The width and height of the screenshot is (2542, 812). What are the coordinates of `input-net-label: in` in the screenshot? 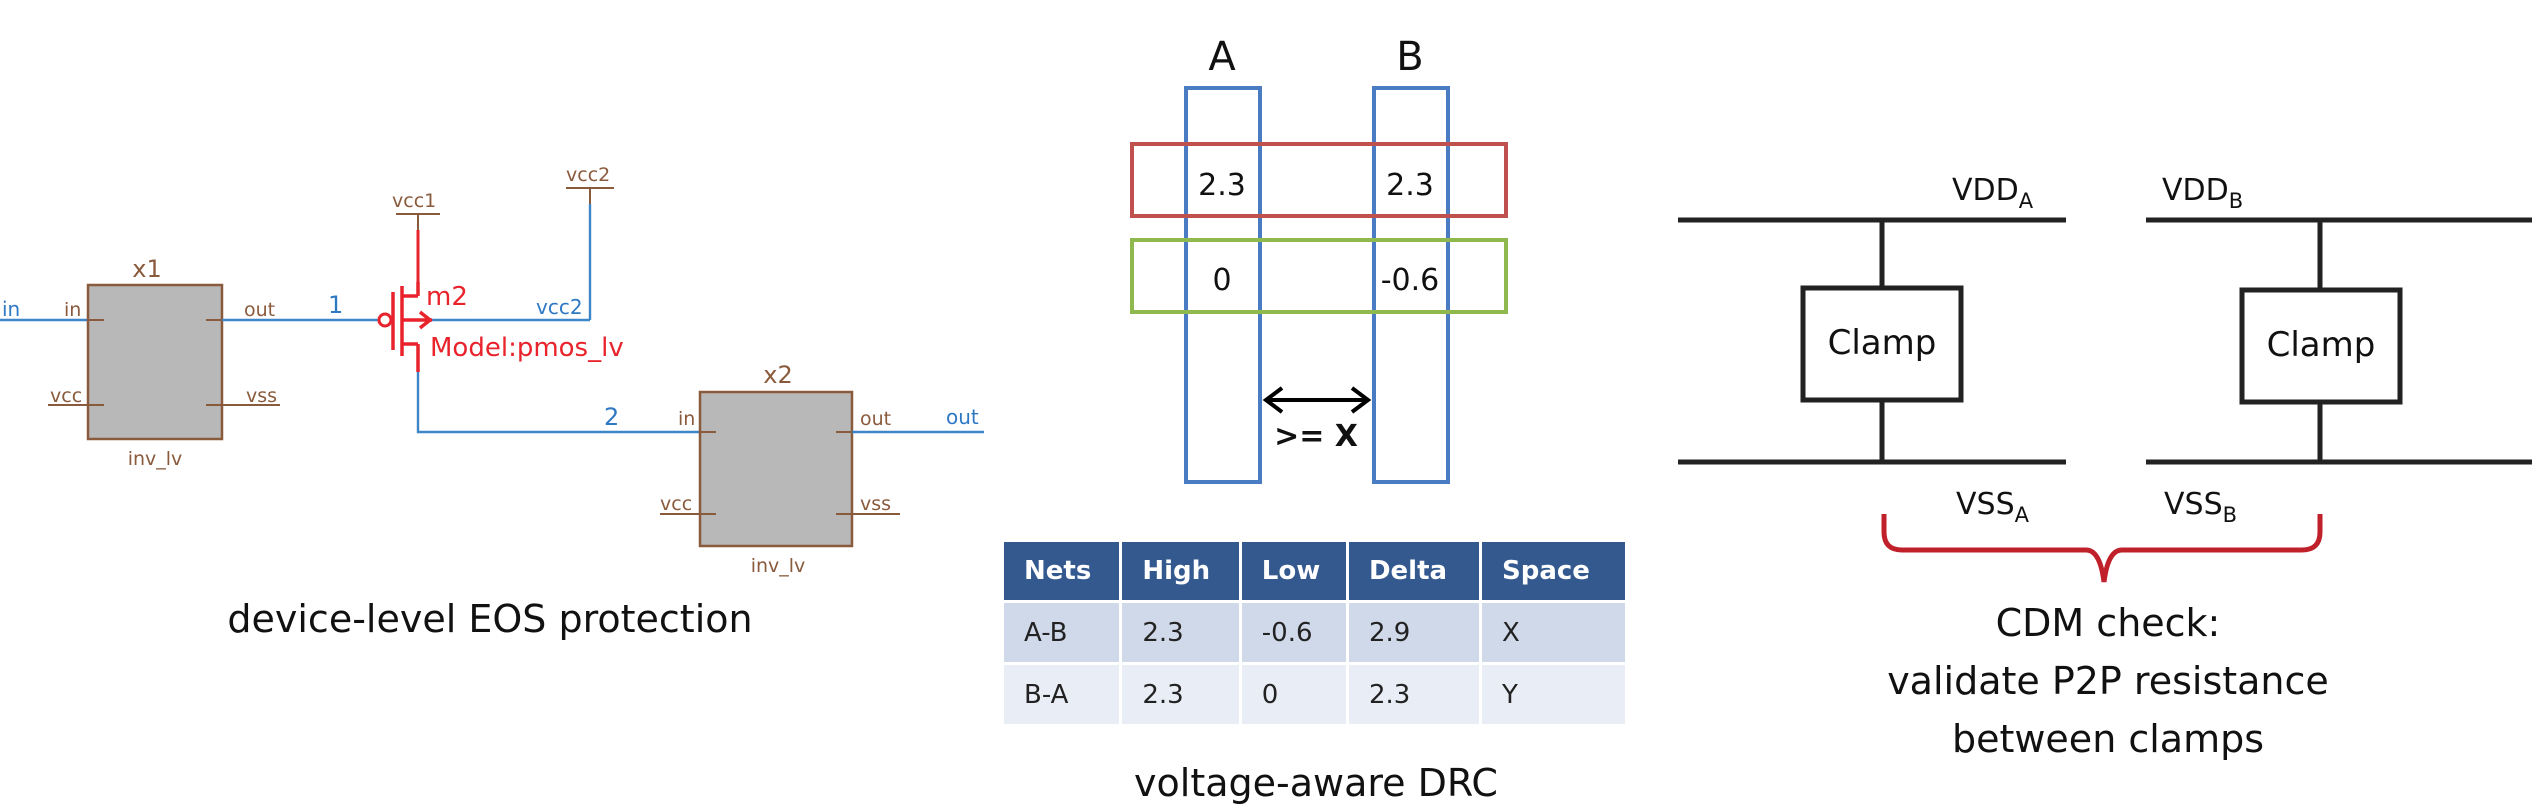 It's located at (11, 309).